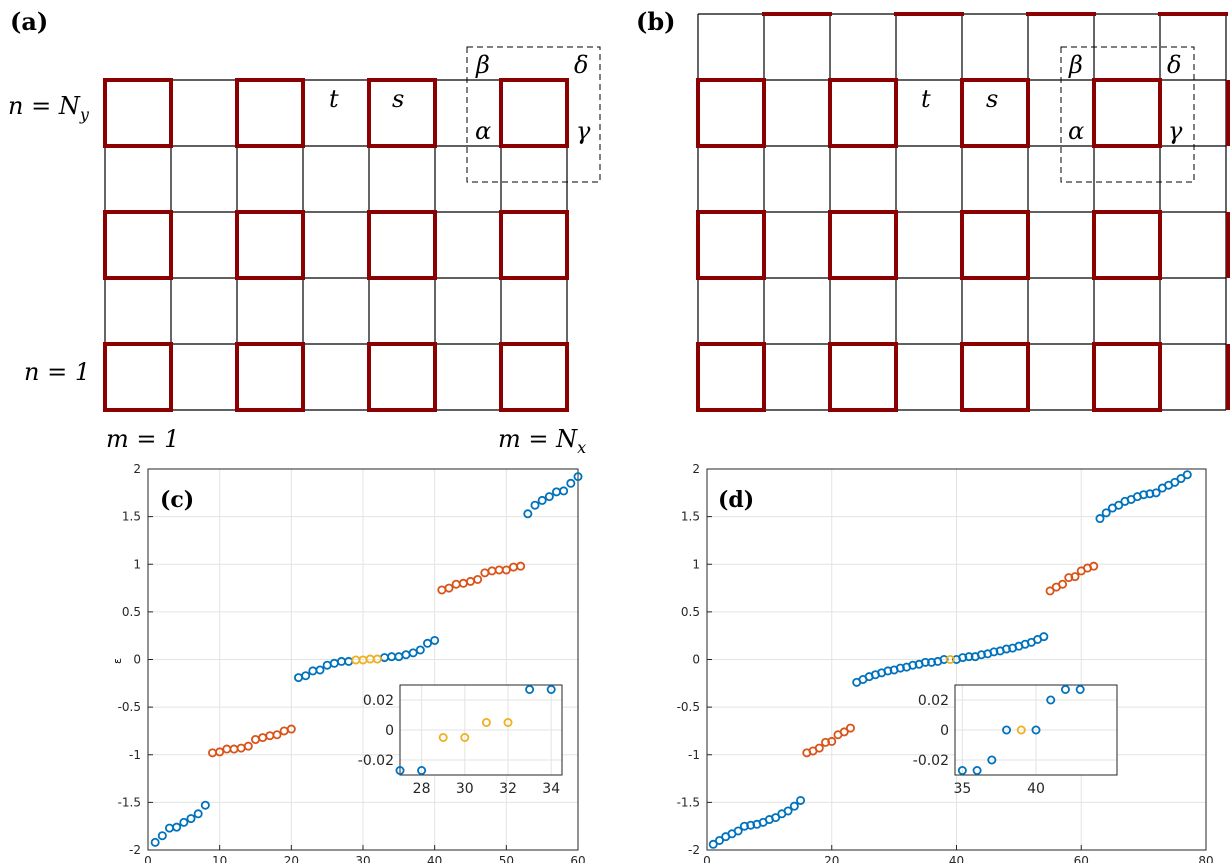  Describe the element at coordinates (131, 517) in the screenshot. I see `y-tick-label: 1.5` at that location.